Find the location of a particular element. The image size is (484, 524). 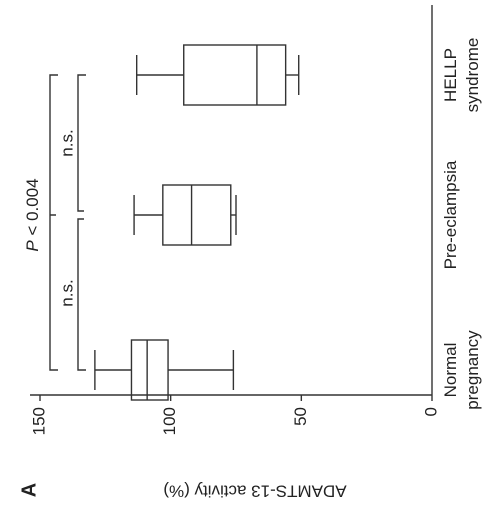

x-tick-label-line: Normal is located at coordinates (450, 370).